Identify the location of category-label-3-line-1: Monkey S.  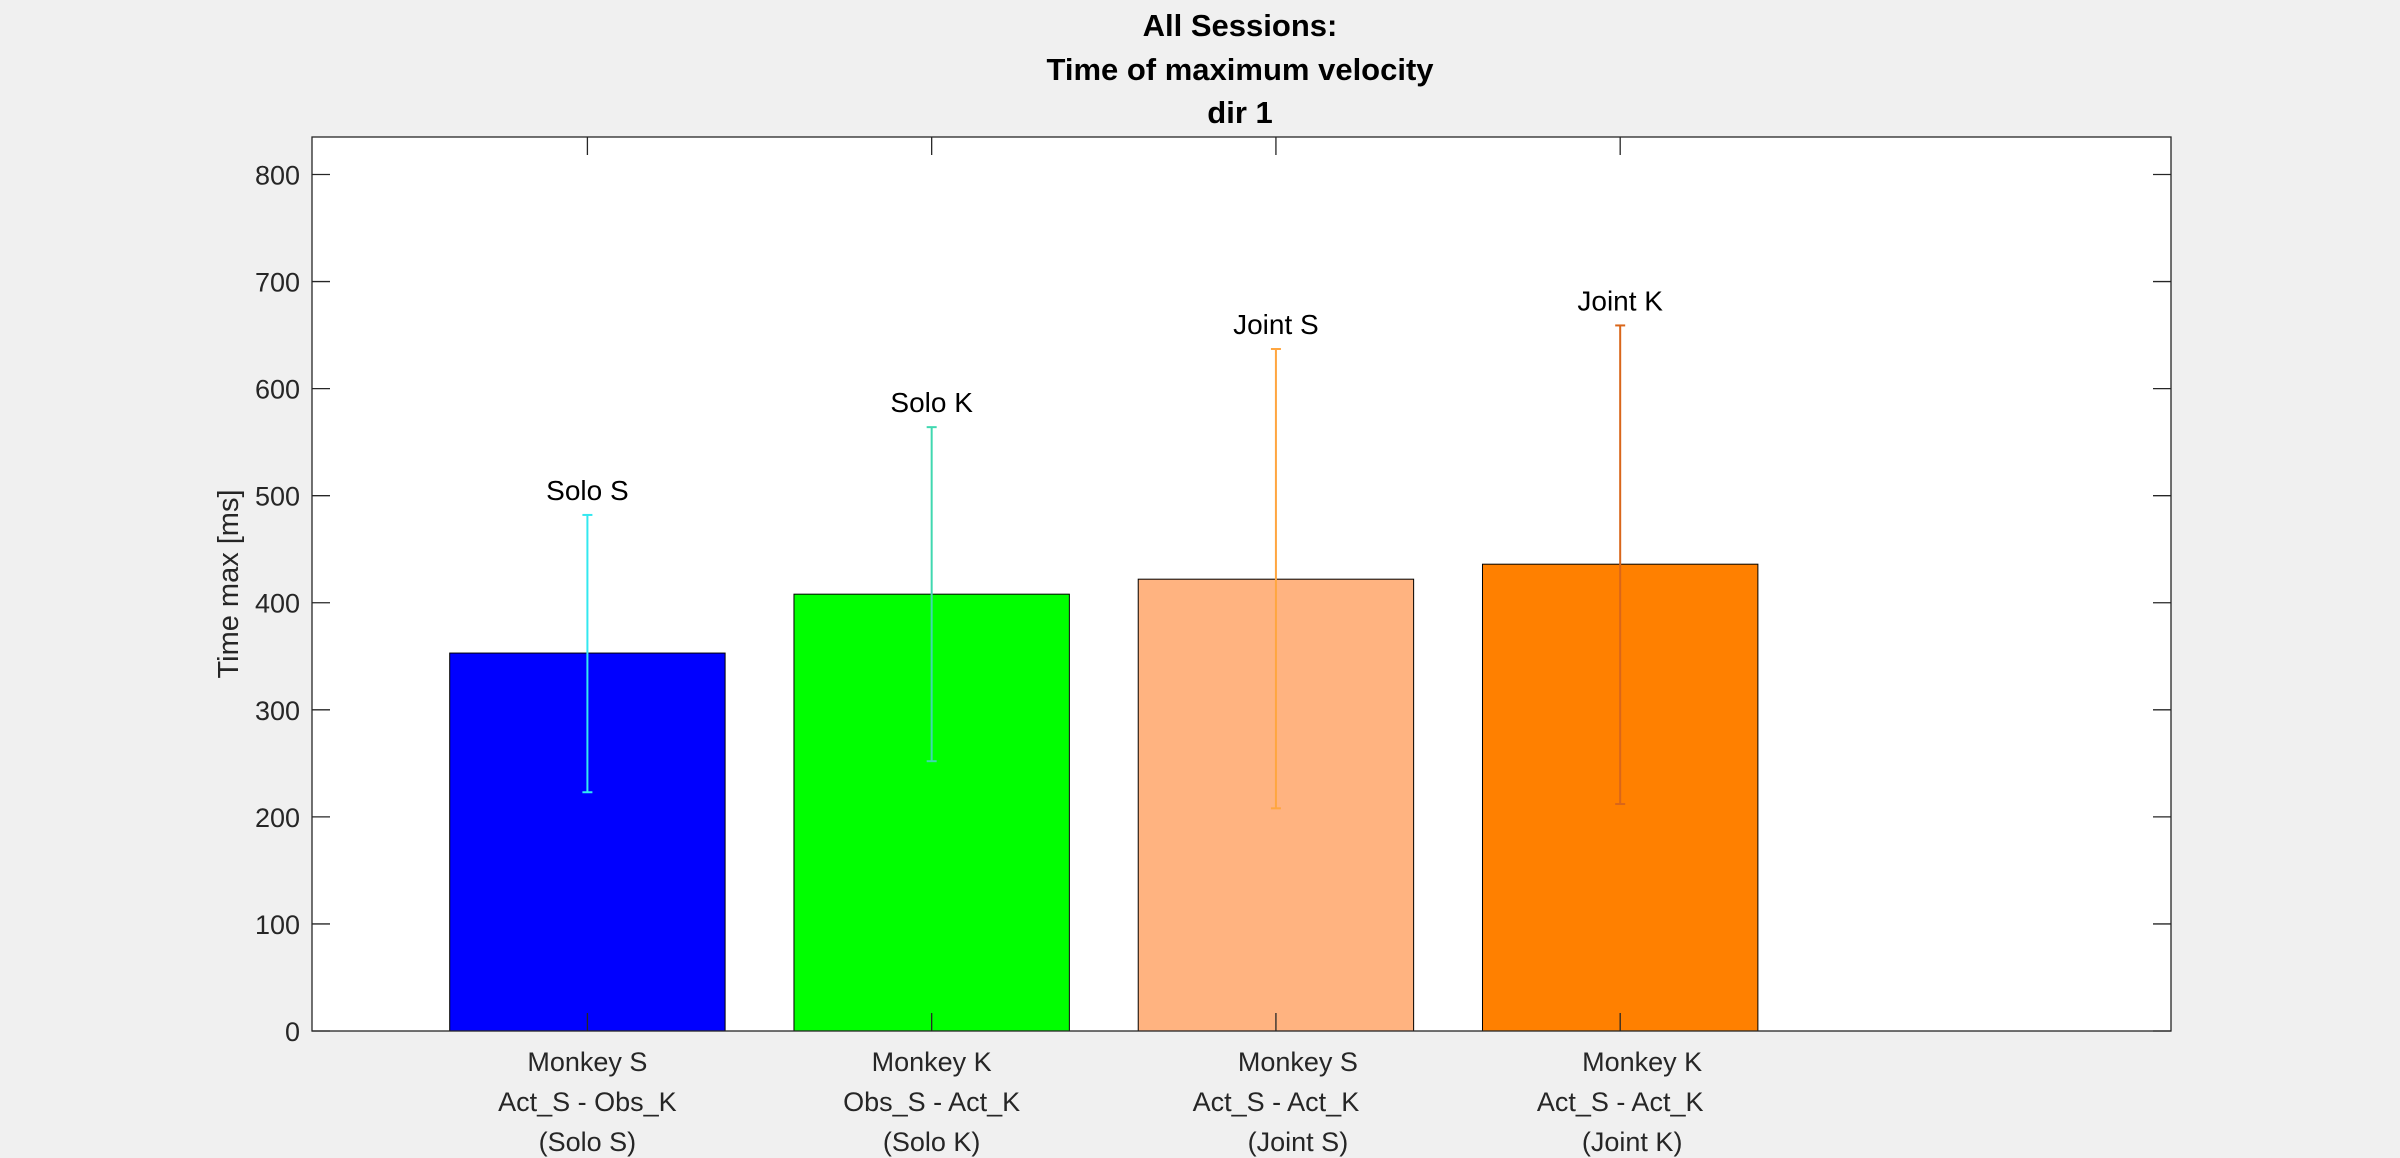
(1298, 1062).